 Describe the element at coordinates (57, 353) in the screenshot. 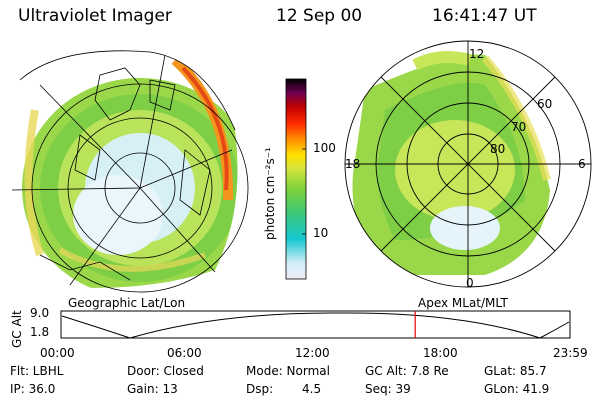

I see `altitude-xtick-0000: 00:00` at that location.